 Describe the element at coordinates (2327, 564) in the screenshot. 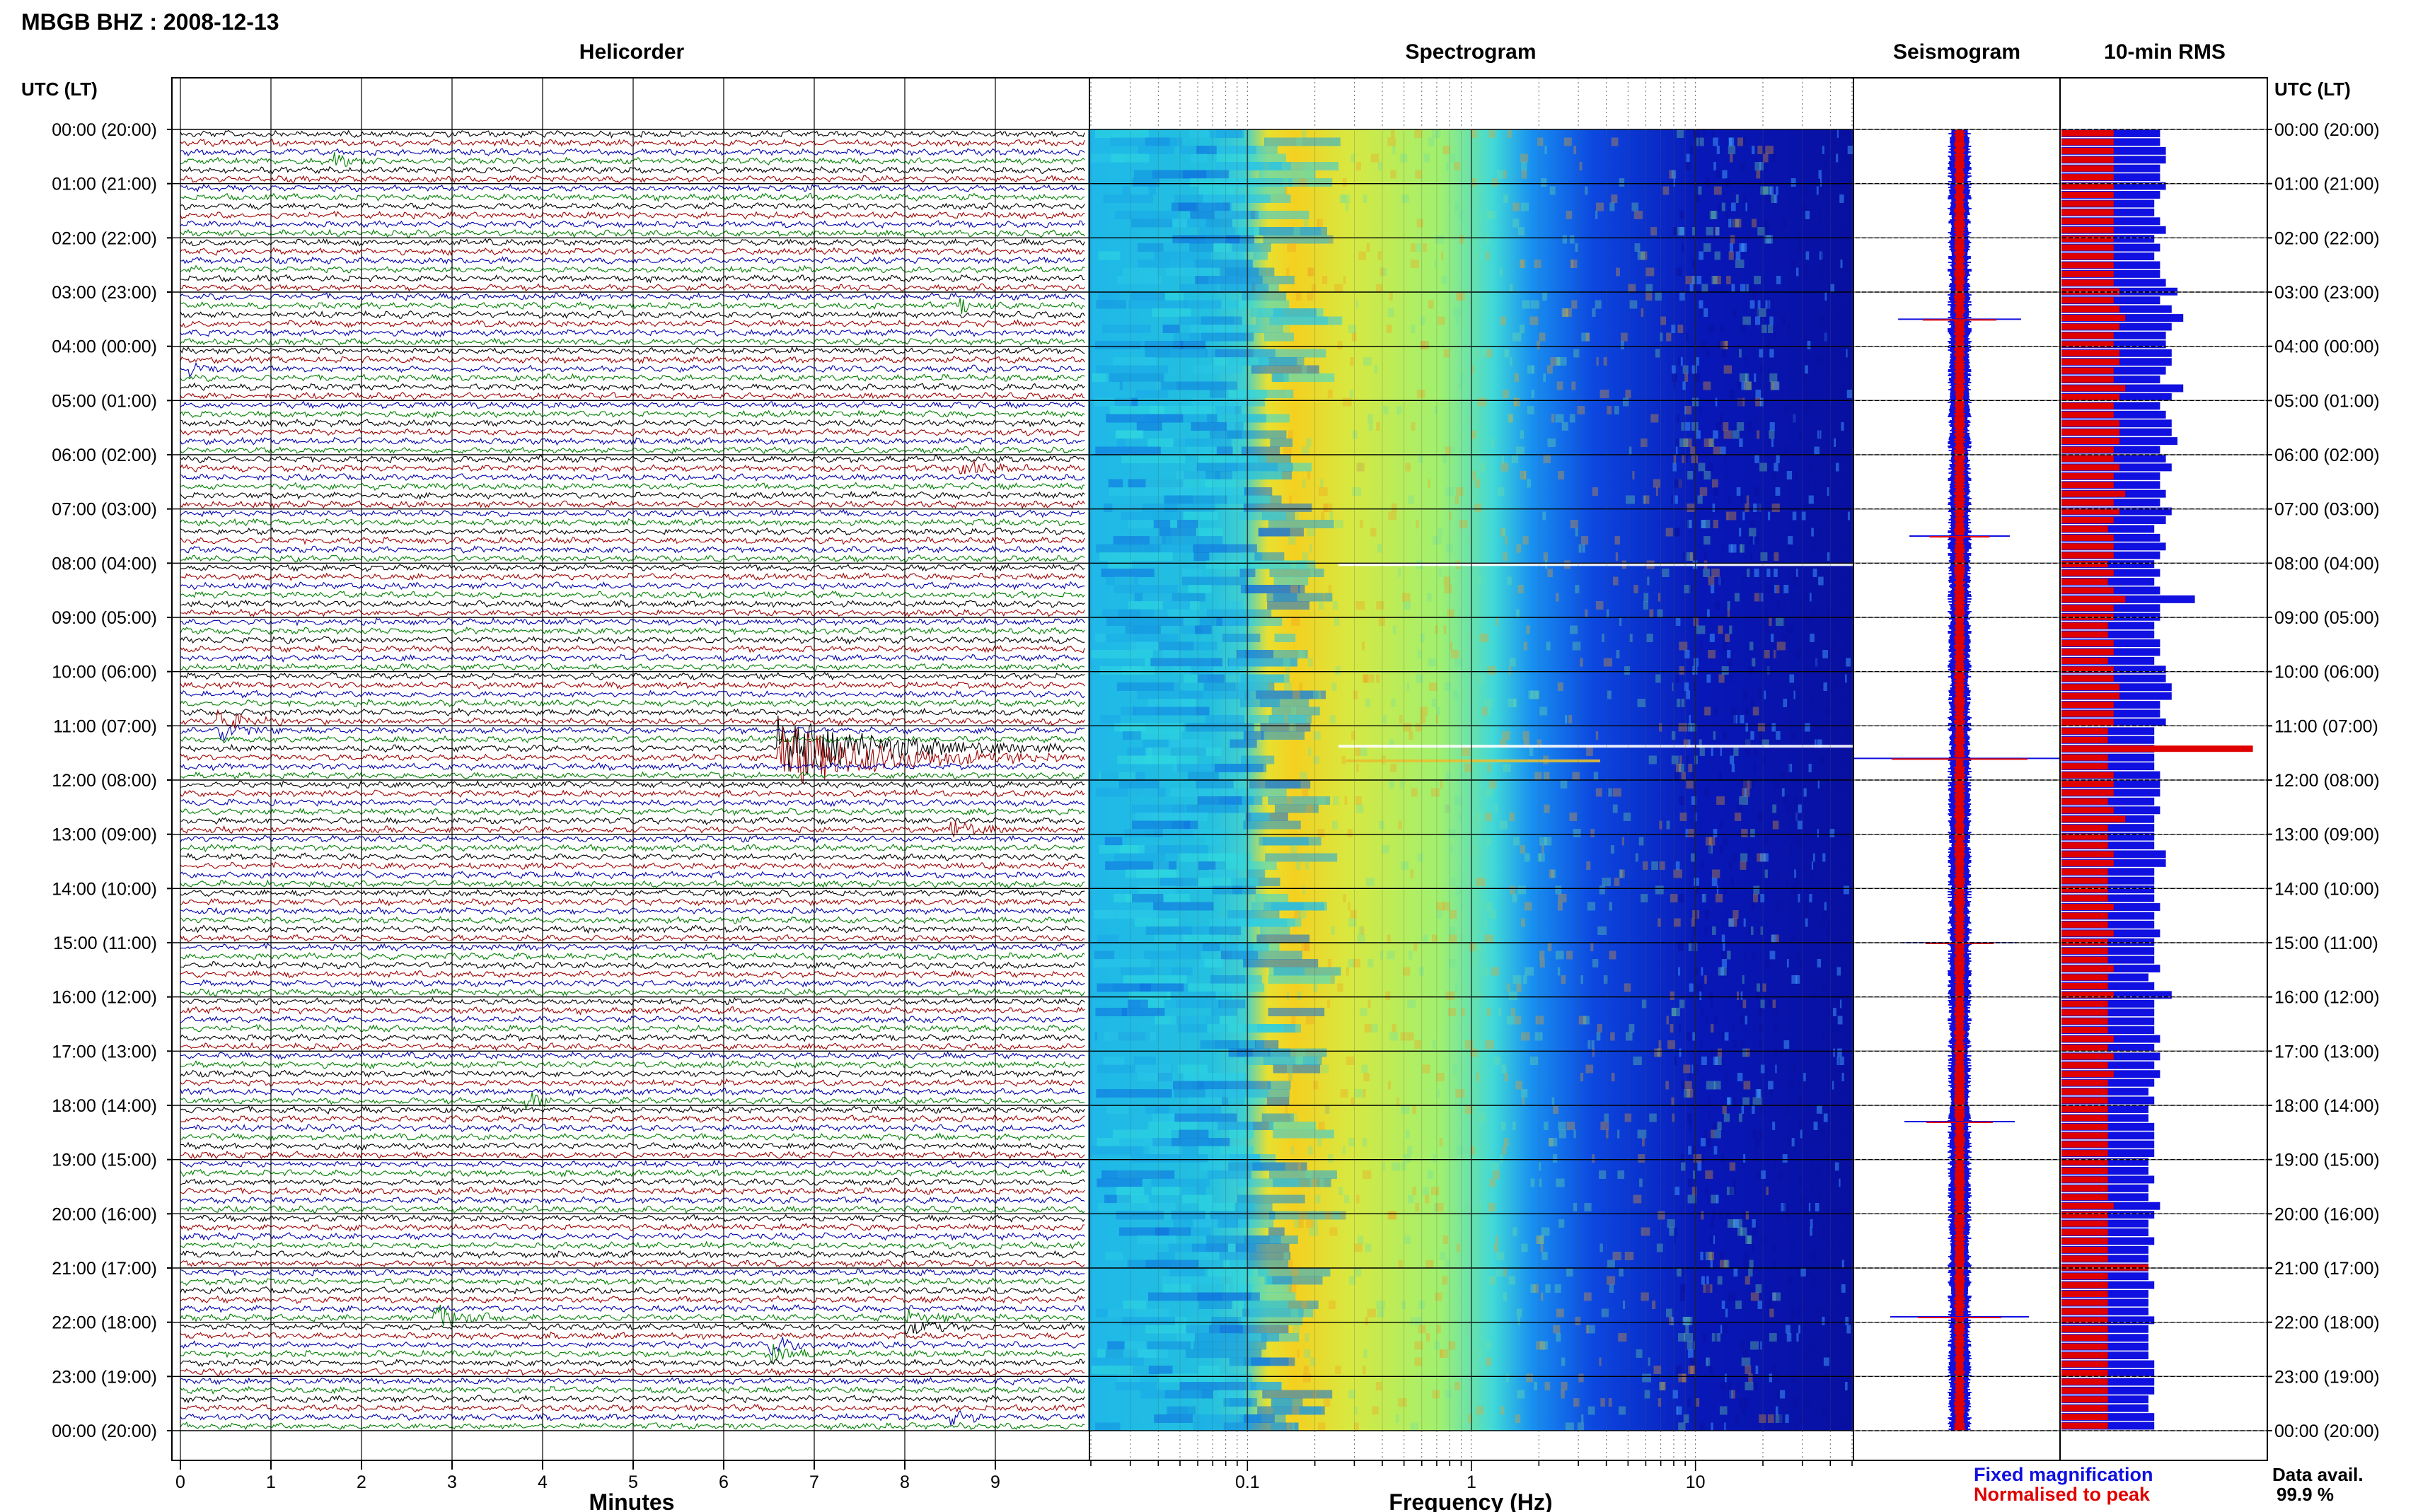

I see `time-label-right: 08:00 (04:00)` at that location.